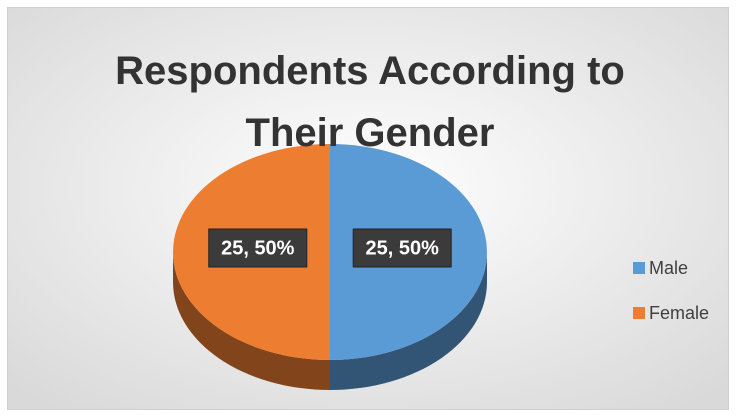 The image size is (736, 417). Describe the element at coordinates (679, 313) in the screenshot. I see `legend-label: Female` at that location.